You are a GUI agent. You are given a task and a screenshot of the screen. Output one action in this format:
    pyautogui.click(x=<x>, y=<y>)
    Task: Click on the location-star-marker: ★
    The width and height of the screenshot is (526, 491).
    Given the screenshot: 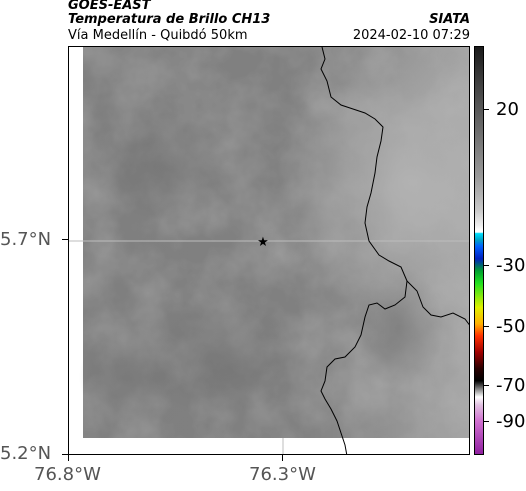 What is the action you would take?
    pyautogui.click(x=263, y=242)
    